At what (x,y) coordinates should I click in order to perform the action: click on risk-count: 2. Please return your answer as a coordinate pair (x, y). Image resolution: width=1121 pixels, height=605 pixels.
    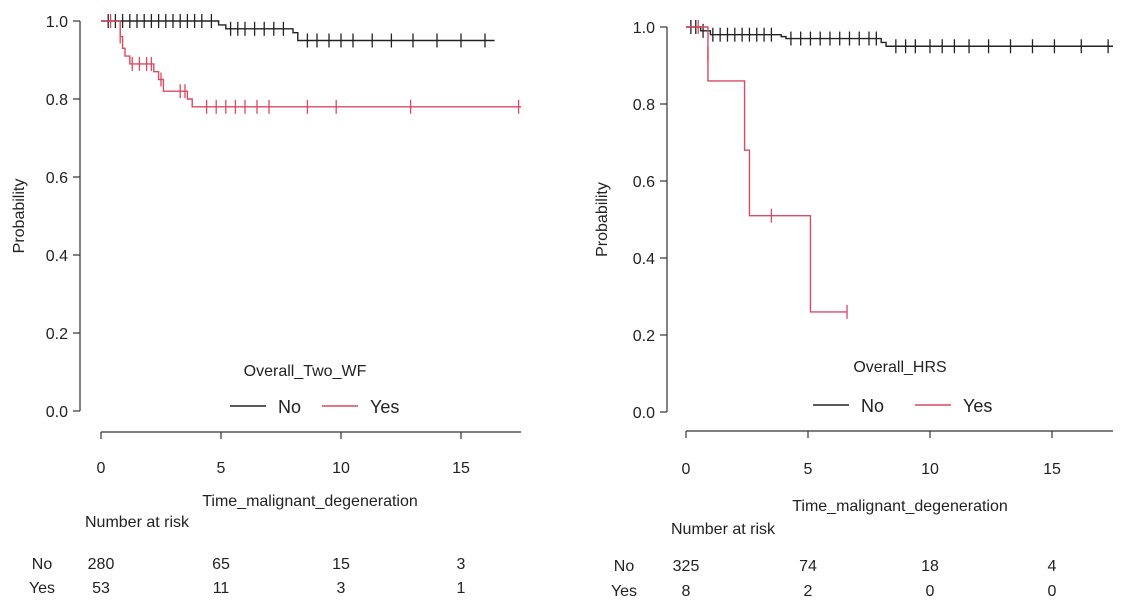
    Looking at the image, I should click on (808, 591).